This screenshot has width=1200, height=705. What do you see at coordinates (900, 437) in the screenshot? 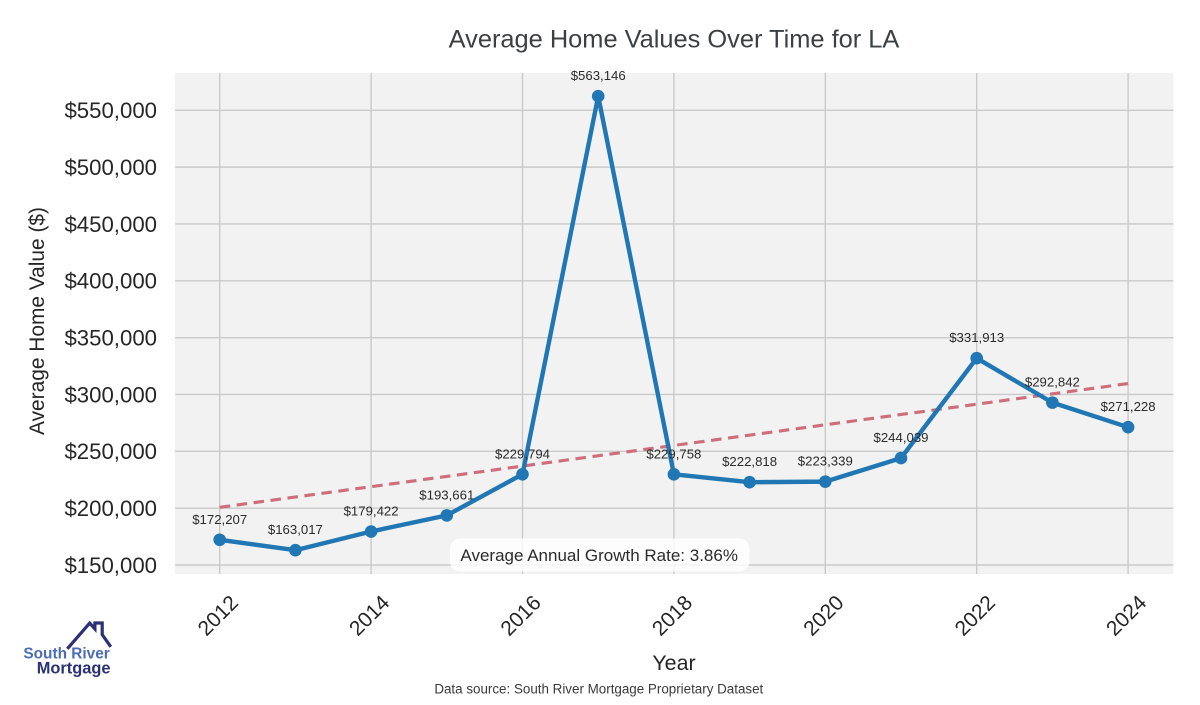
I see `svg-text: $244,039` at bounding box center [900, 437].